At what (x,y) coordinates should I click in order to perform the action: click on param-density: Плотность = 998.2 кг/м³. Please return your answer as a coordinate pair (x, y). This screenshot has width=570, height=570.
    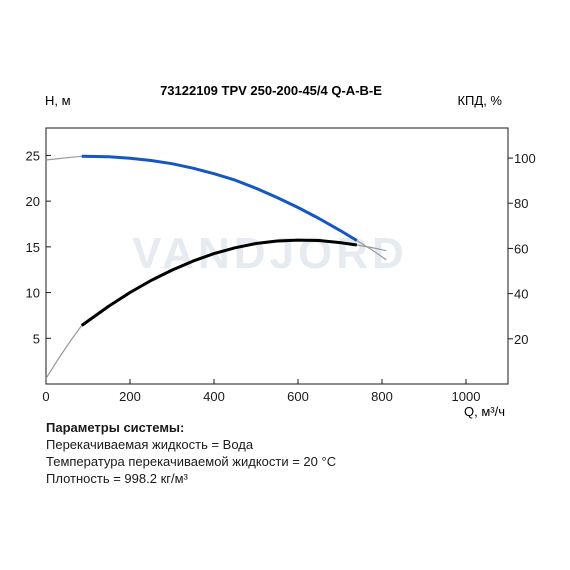
    Looking at the image, I should click on (117, 478).